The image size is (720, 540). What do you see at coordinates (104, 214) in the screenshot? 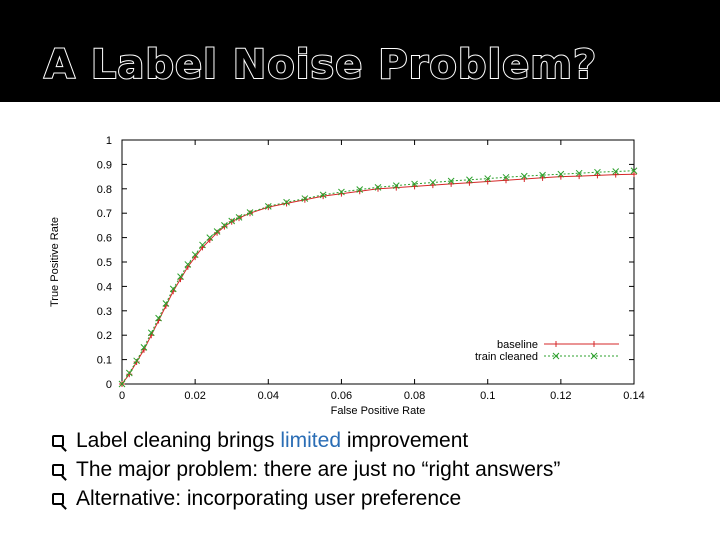
I see `y-tick-label: 0.7` at bounding box center [104, 214].